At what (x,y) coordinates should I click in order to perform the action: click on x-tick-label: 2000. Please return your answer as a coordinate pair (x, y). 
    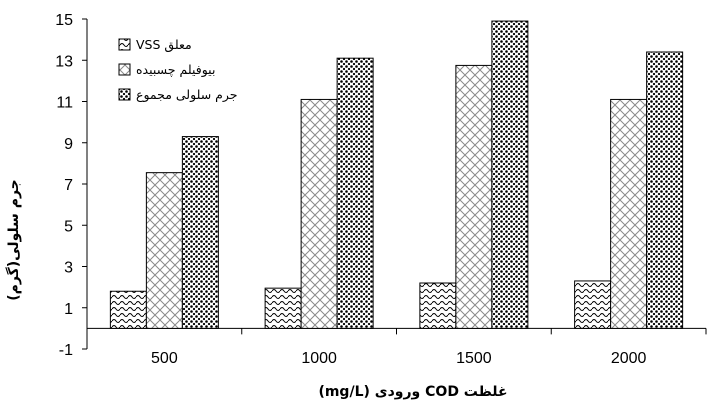
    Looking at the image, I should click on (629, 358).